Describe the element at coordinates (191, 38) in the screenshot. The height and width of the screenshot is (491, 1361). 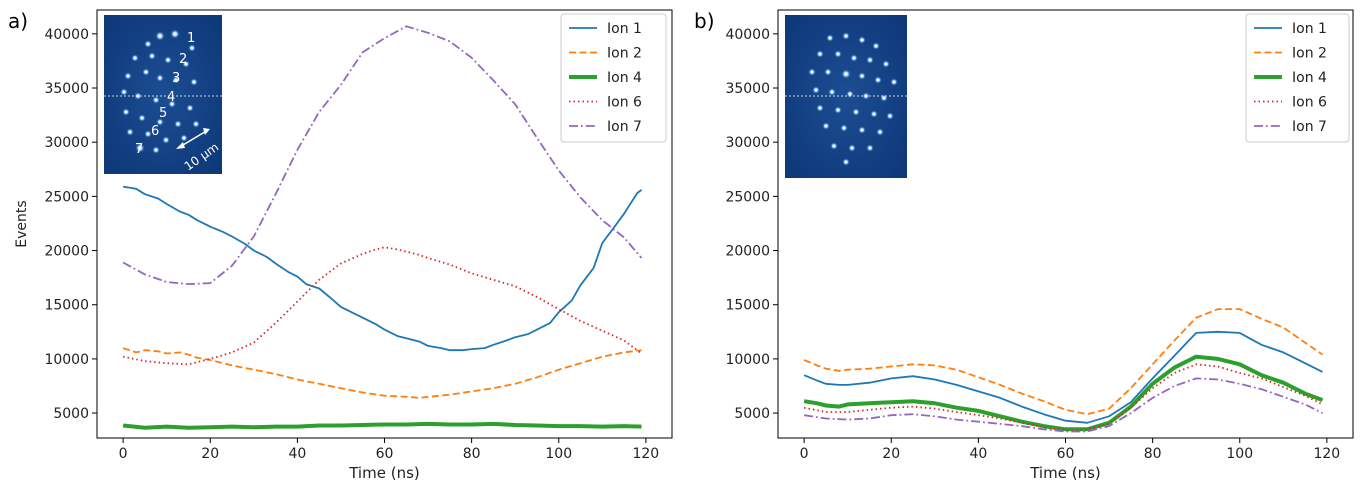
I see `inset-ion-label-1: 1` at that location.